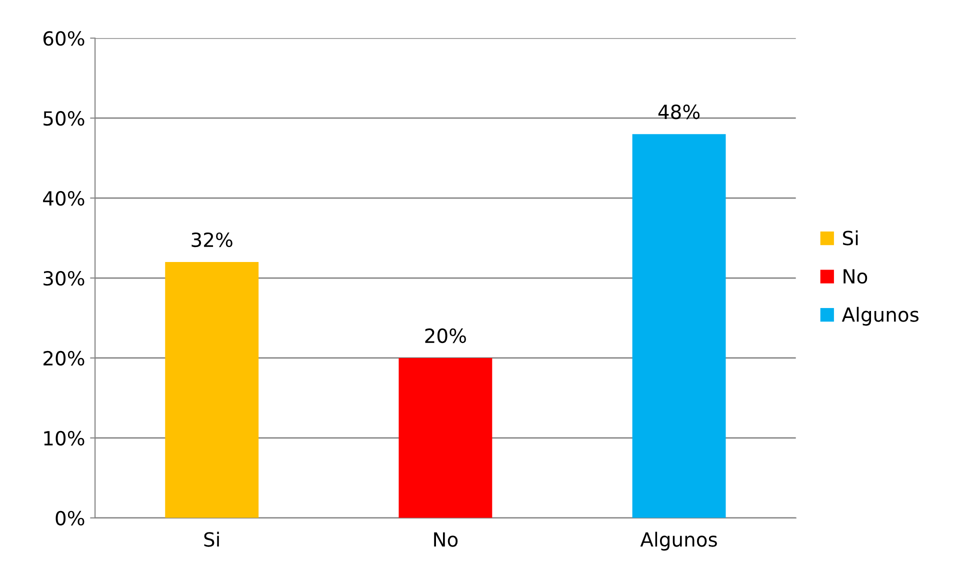 The height and width of the screenshot is (578, 960). Describe the element at coordinates (678, 541) in the screenshot. I see `x-tick-label: Algunos` at that location.